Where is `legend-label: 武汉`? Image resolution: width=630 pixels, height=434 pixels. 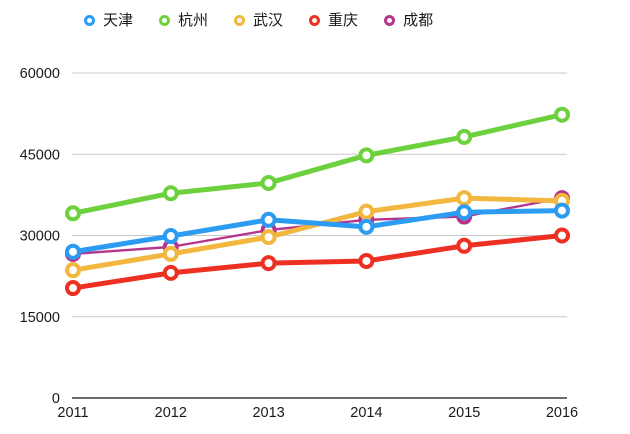
legend-label: 武汉 is located at coordinates (268, 20).